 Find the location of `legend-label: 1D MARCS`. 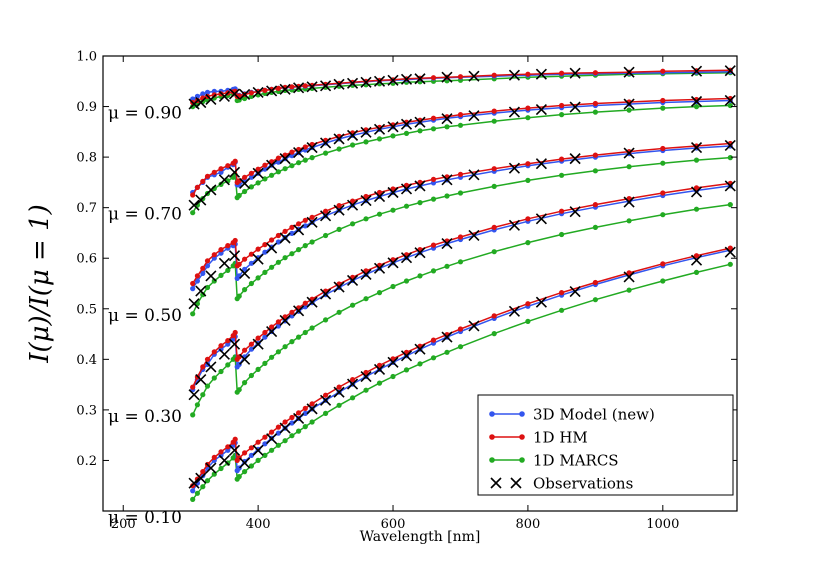

legend-label: 1D MARCS is located at coordinates (576, 461).